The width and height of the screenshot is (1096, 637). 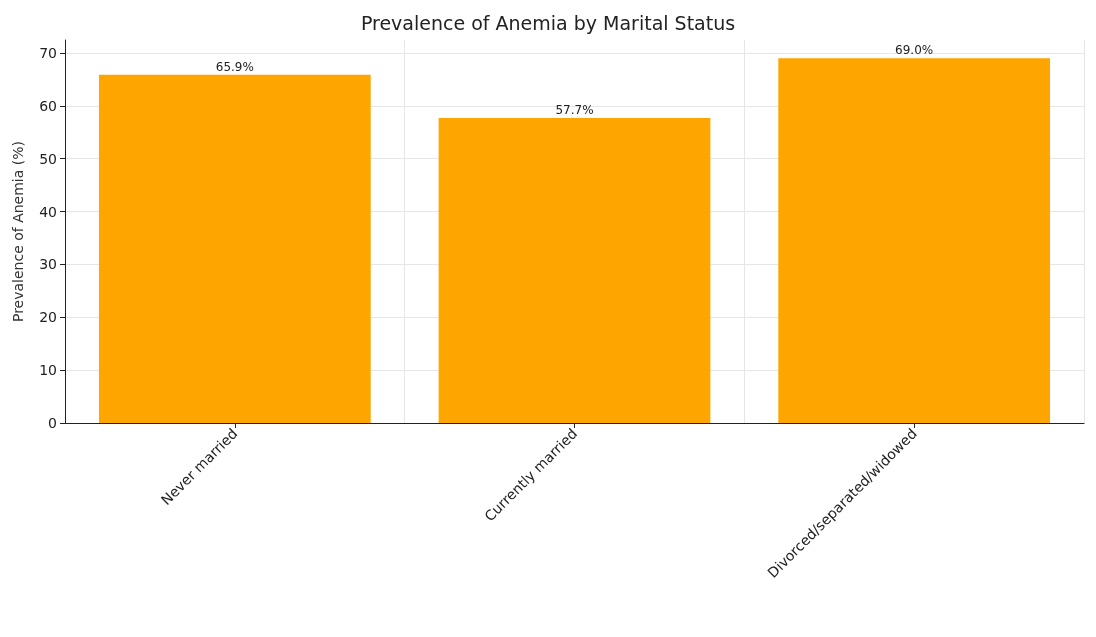 What do you see at coordinates (48, 158) in the screenshot?
I see `y-tick-label: 50` at bounding box center [48, 158].